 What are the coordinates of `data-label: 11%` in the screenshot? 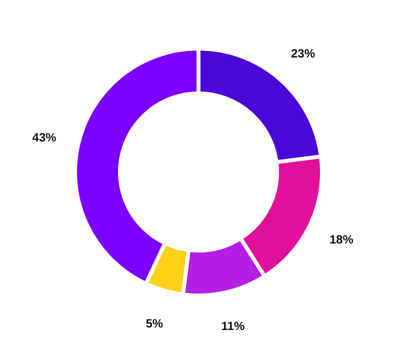 It's located at (233, 326).